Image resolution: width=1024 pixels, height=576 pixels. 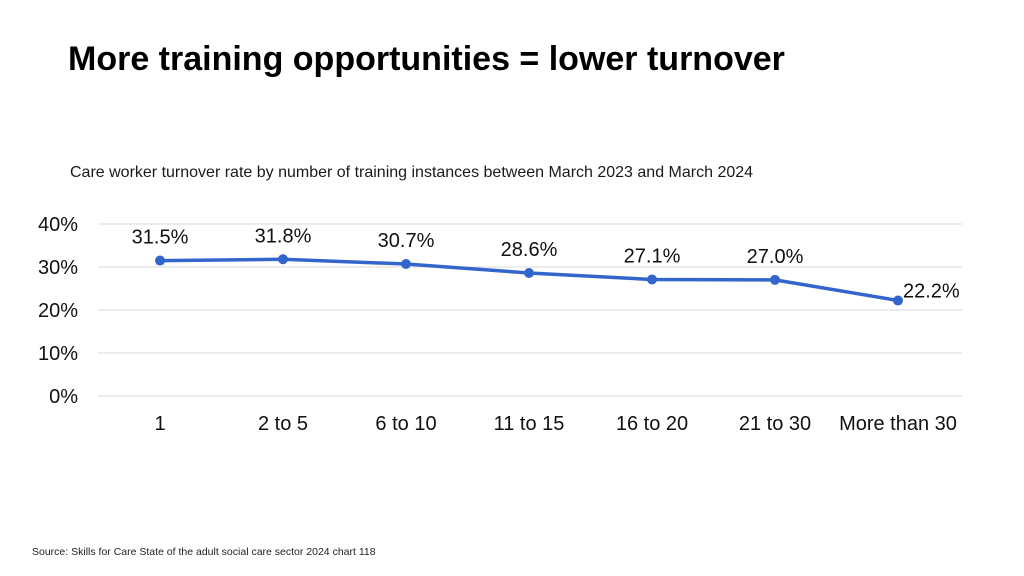 I want to click on y-tick-label: 0%, so click(x=63, y=397).